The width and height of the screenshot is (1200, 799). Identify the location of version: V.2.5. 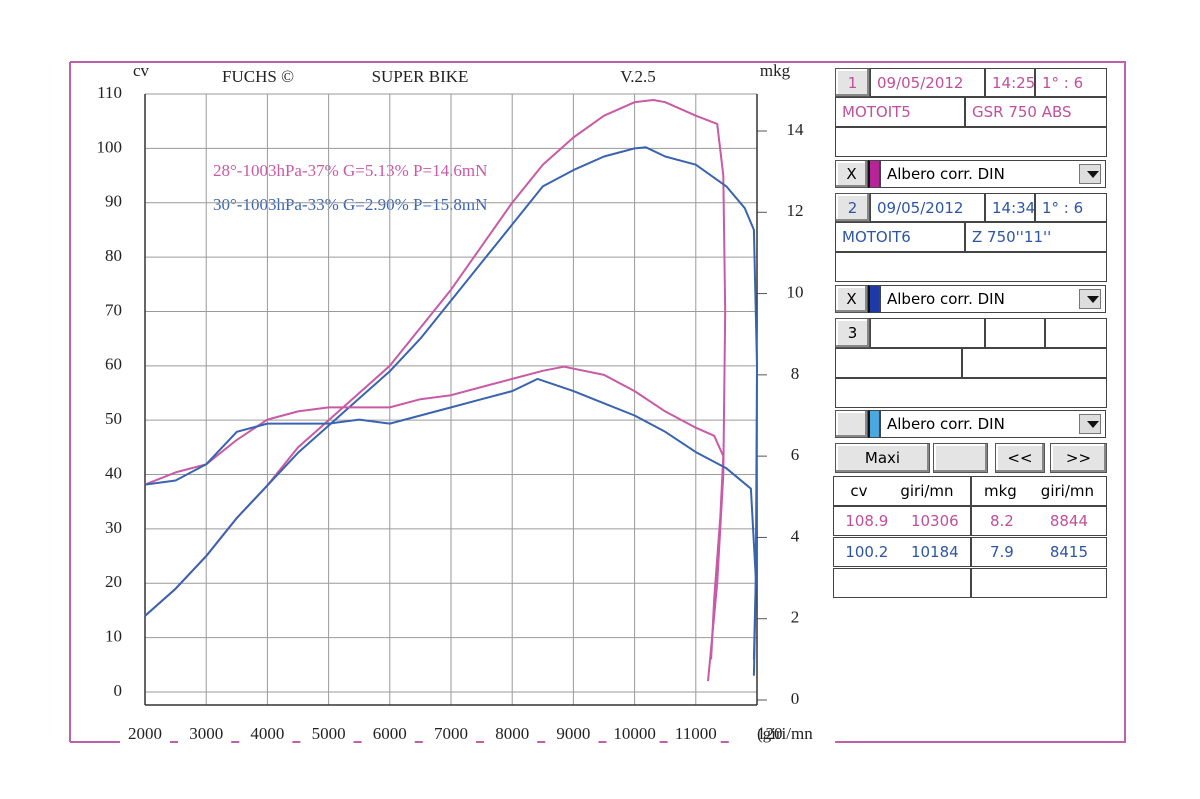
(638, 76).